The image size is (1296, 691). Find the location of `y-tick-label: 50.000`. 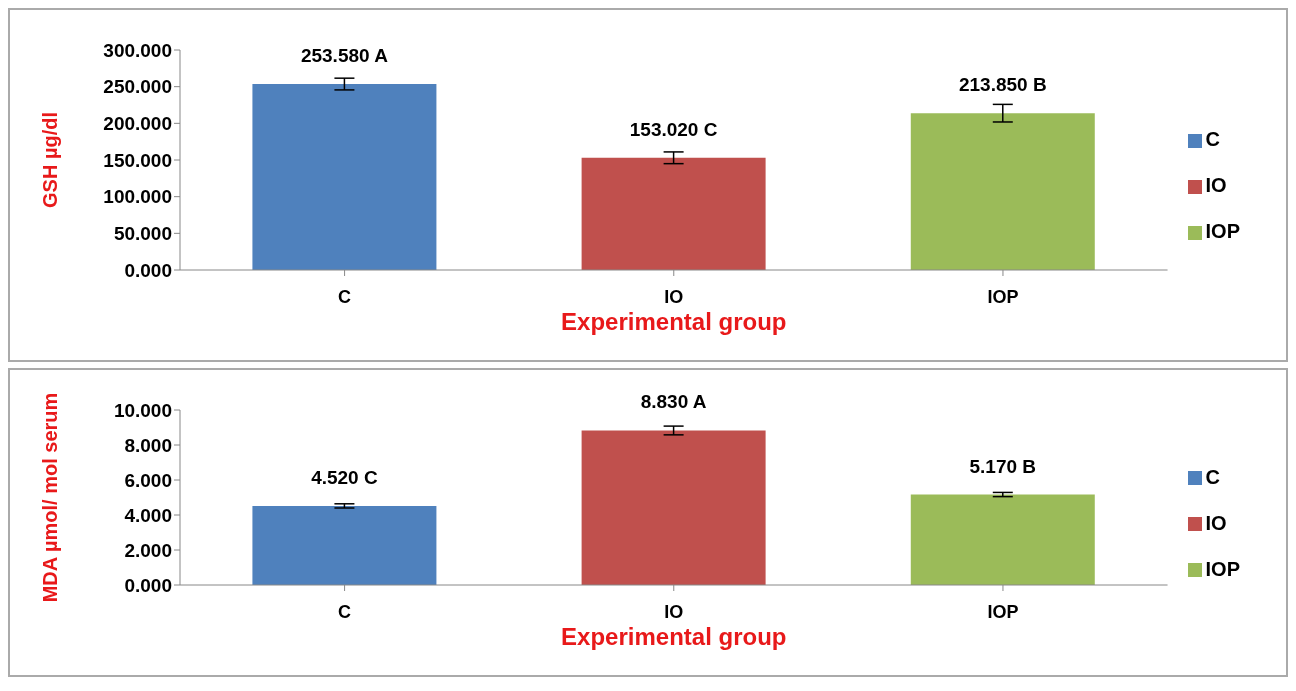

y-tick-label: 50.000 is located at coordinates (142, 234).